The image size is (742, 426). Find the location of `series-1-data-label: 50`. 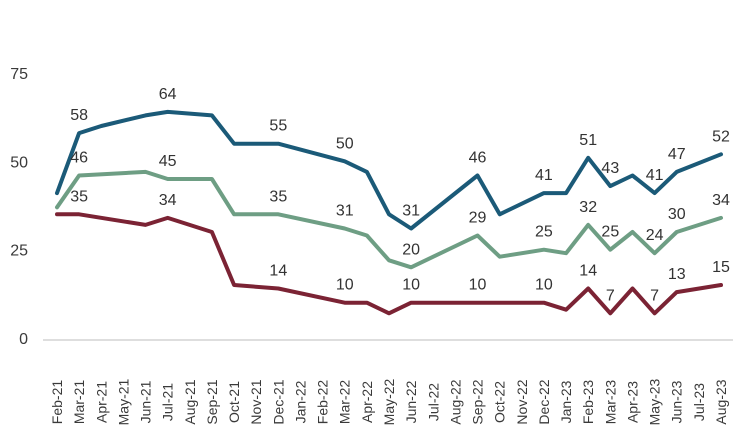

series-1-data-label: 50 is located at coordinates (345, 143).